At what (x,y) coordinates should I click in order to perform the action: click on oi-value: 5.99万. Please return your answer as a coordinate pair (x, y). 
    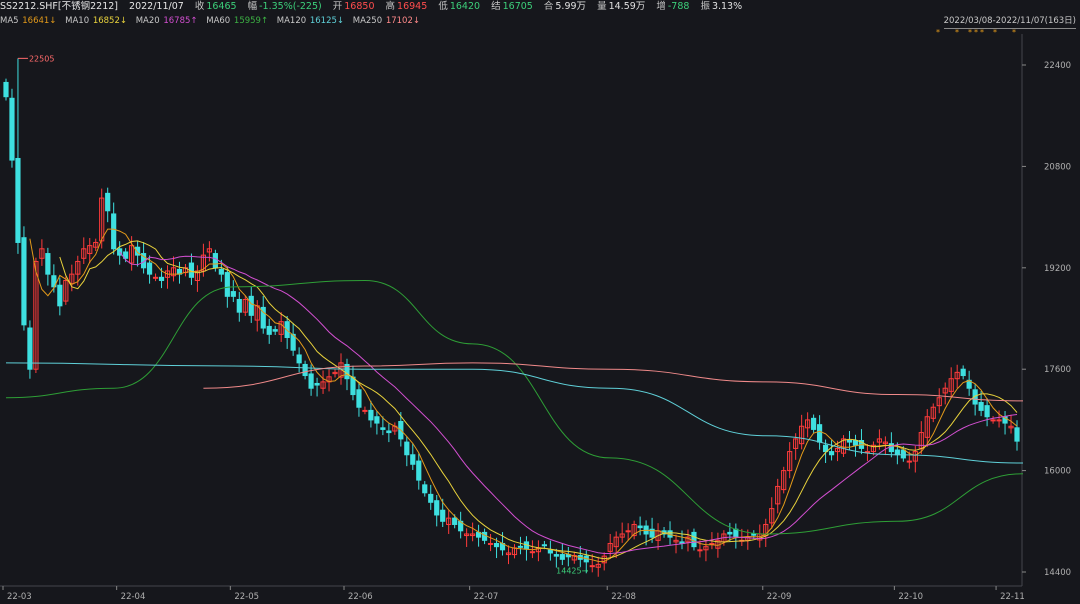
    Looking at the image, I should click on (571, 6).